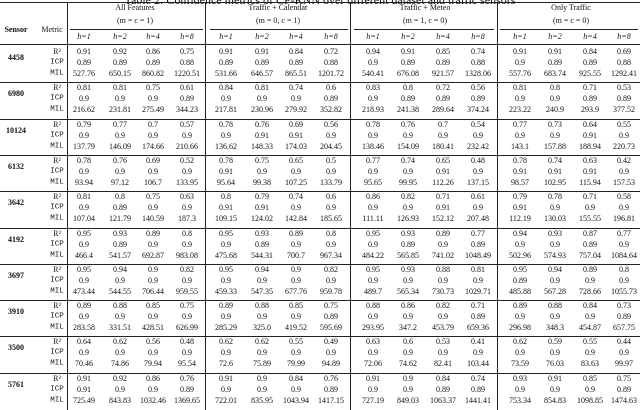 Image resolution: width=640 pixels, height=410 pixels. I want to click on group-name: Traffic + Meteo, so click(425, 7).